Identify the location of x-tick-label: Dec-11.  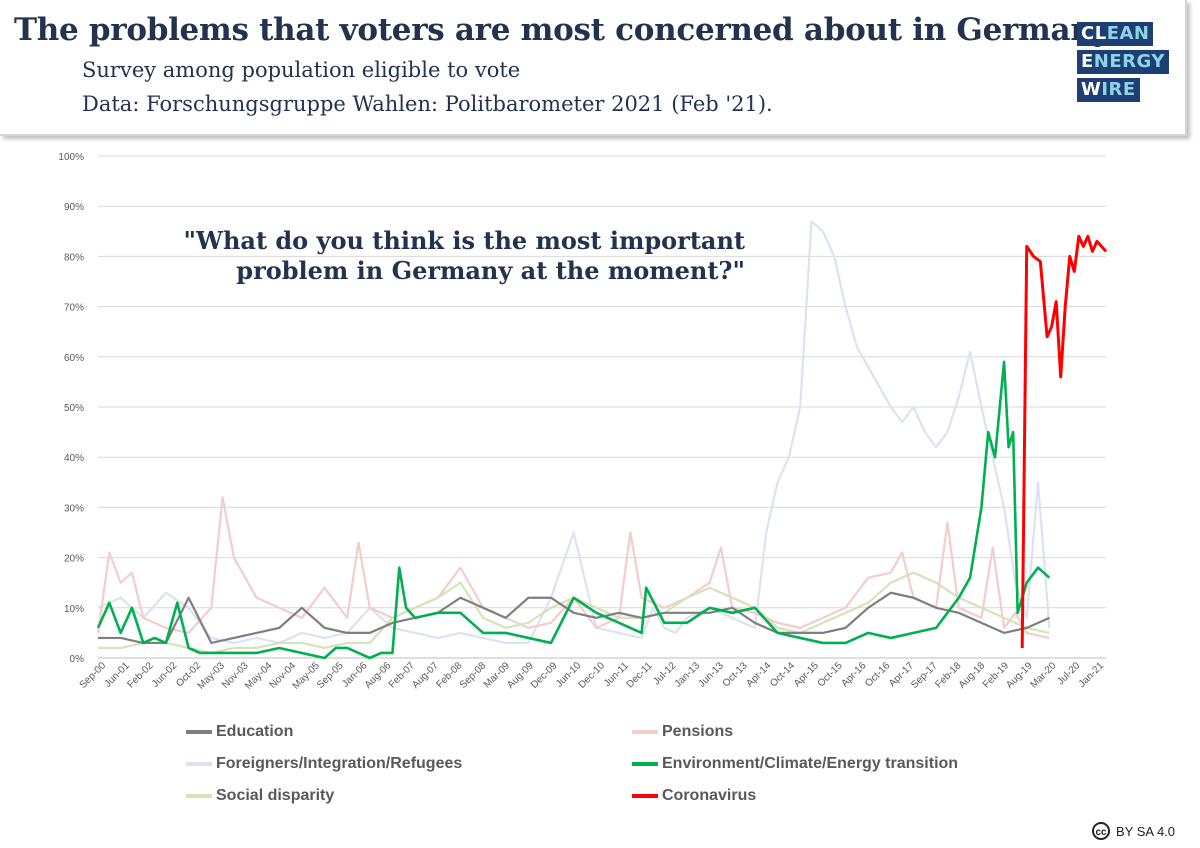
(640, 675).